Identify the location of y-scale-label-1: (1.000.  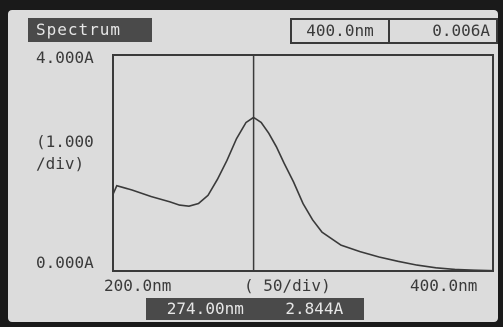
(65, 141).